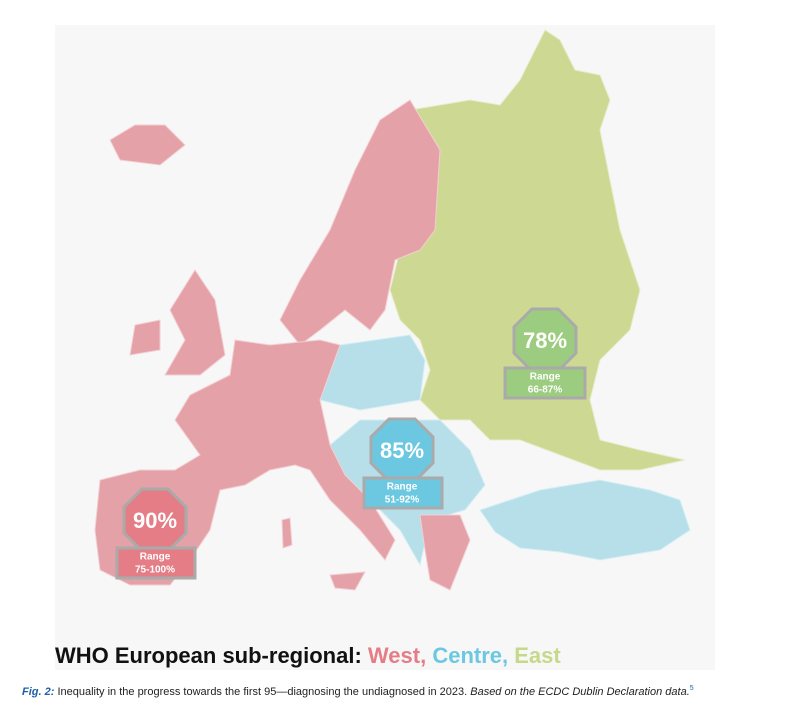 The width and height of the screenshot is (800, 712). I want to click on badge-west: 90% Range 75-100%, so click(156, 533).